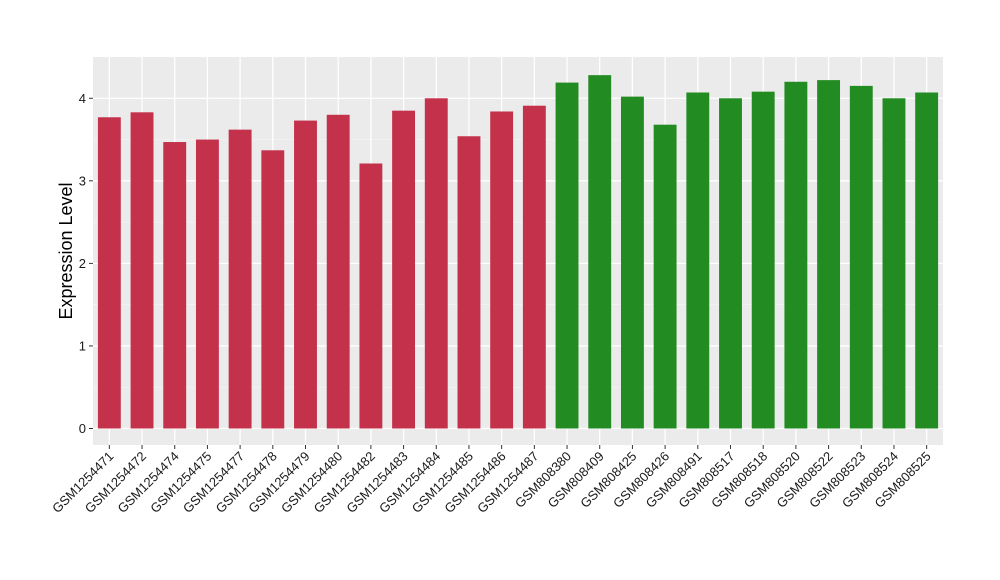  Describe the element at coordinates (338, 271) in the screenshot. I see `bar-GSM1254480` at that location.